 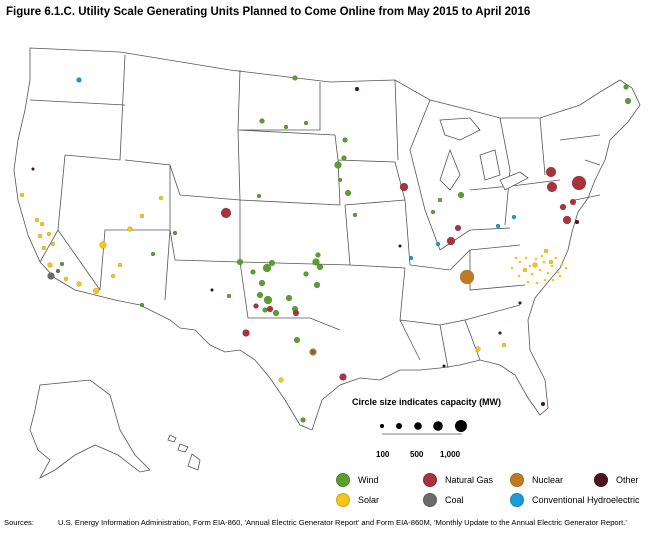 I want to click on legend-other-swatch, so click(x=601, y=480).